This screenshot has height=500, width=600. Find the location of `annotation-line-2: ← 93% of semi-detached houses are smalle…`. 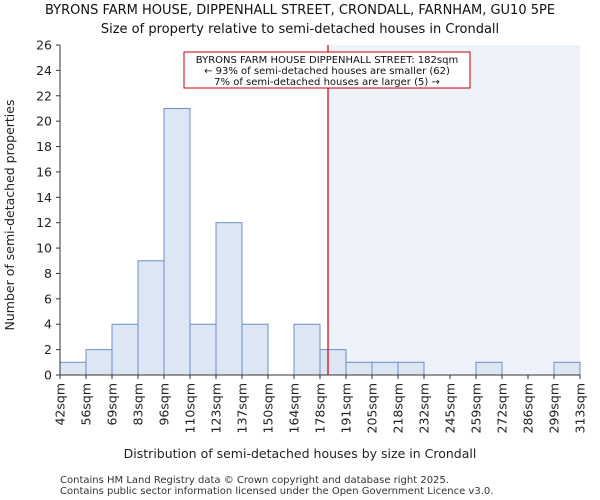

annotation-line-2: ← 93% of semi-detached houses are smalle… is located at coordinates (327, 71).